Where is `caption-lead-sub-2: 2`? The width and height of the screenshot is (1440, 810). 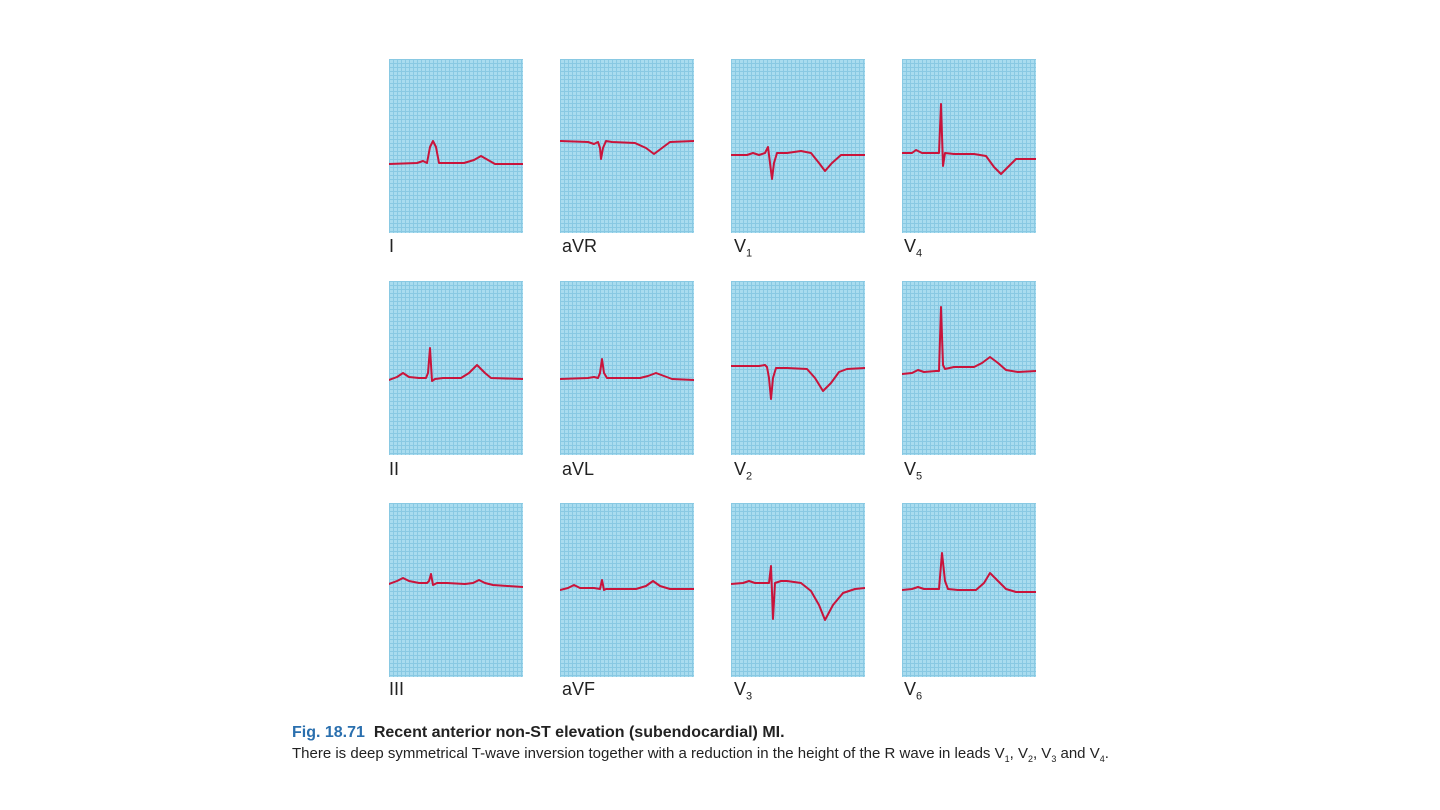 caption-lead-sub-2: 2 is located at coordinates (1030, 759).